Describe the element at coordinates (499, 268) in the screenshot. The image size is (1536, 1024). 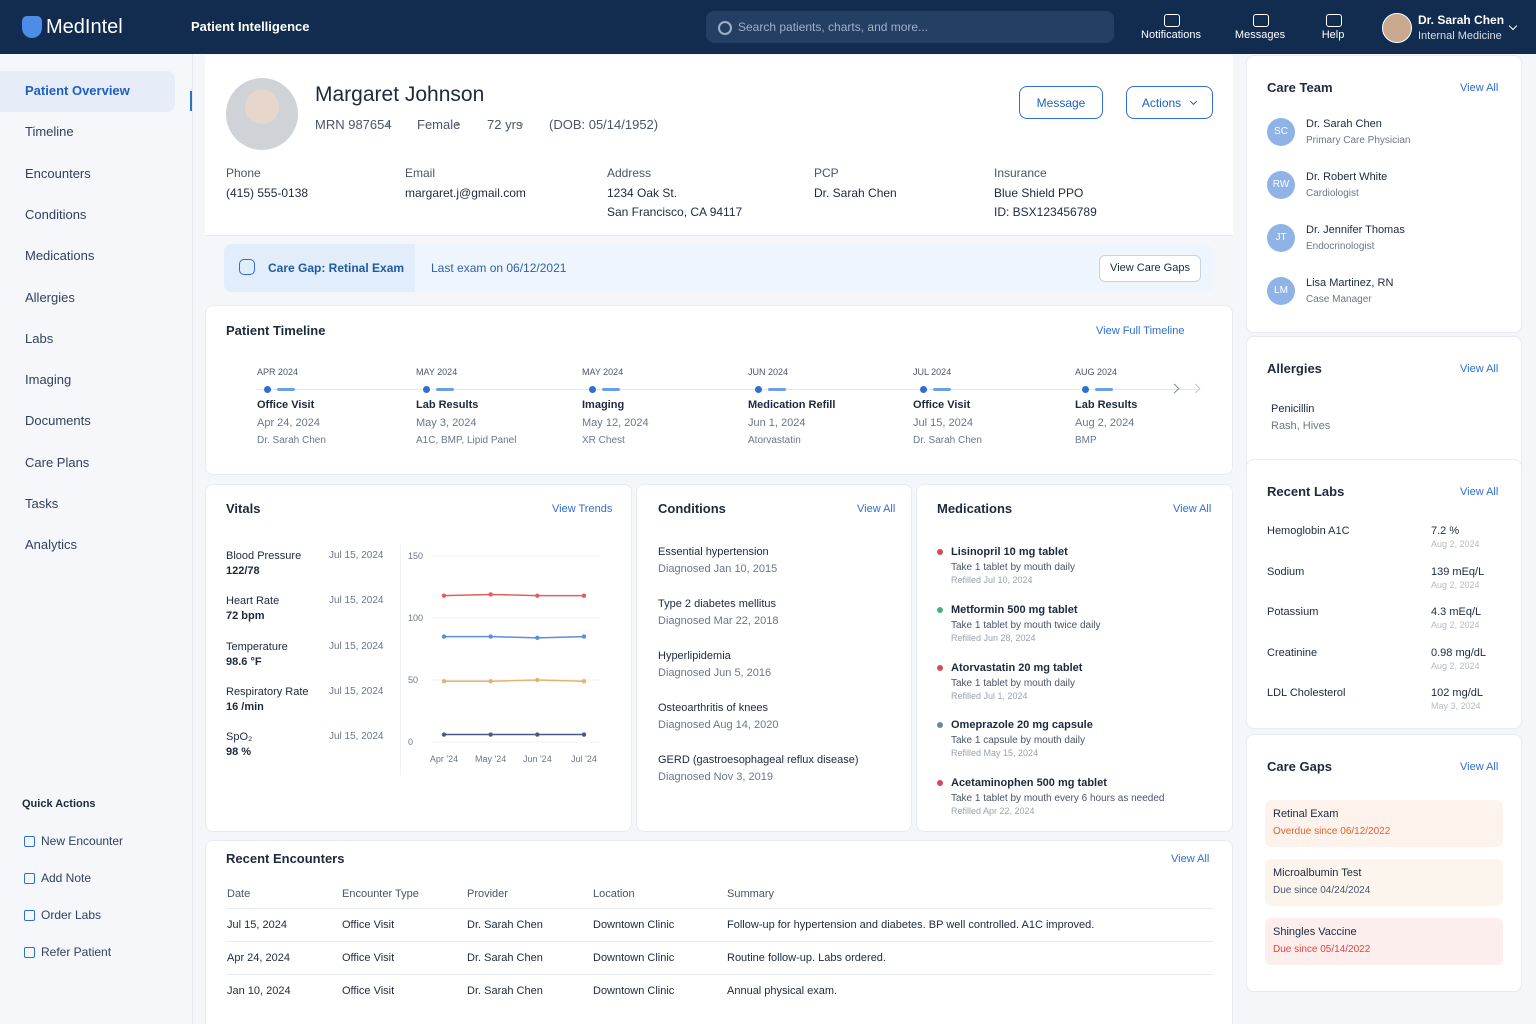
I see `banner-detail: Last exam on 06/12/2021` at that location.